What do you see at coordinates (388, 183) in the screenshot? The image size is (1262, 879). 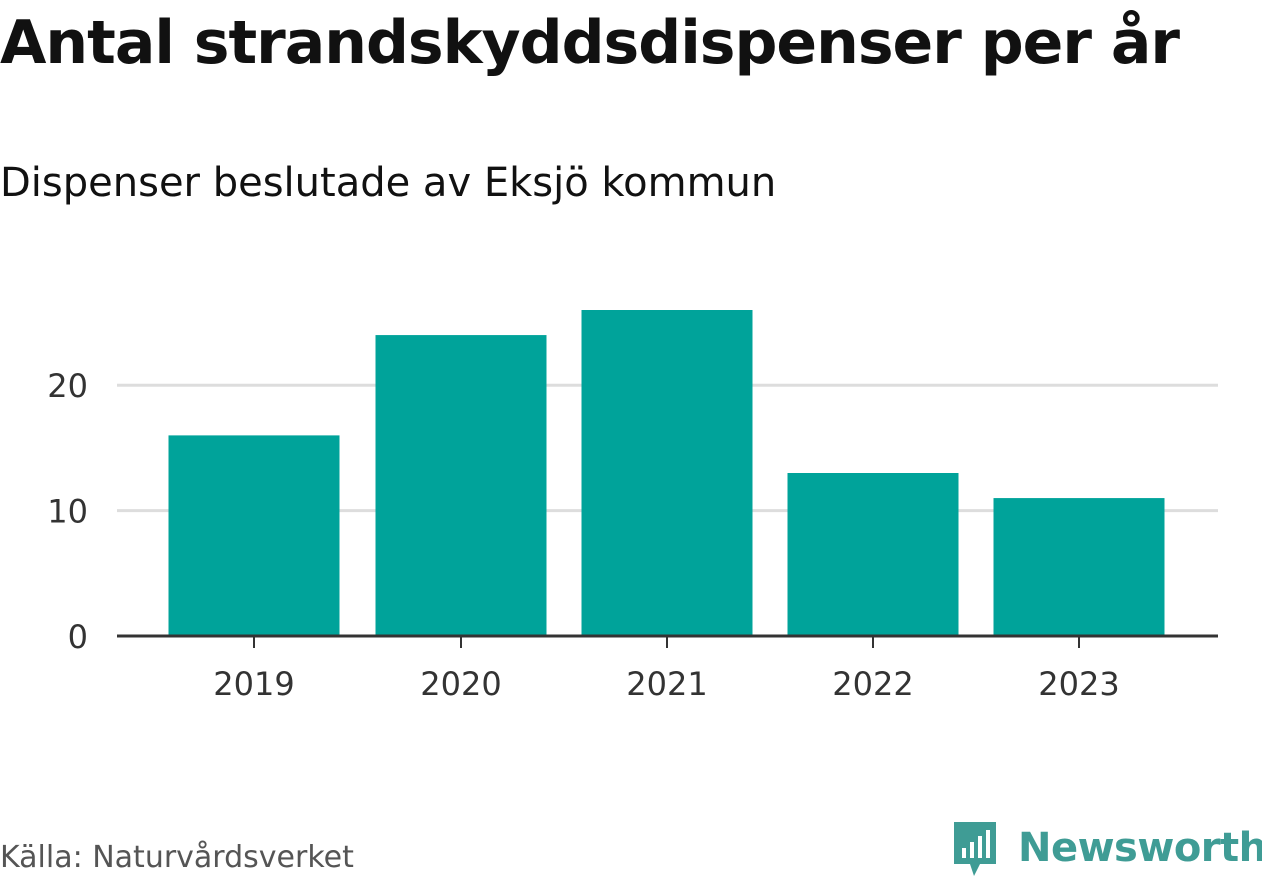 I see `chart-subtitle: Dispenser beslutade av Eksjö kommun` at bounding box center [388, 183].